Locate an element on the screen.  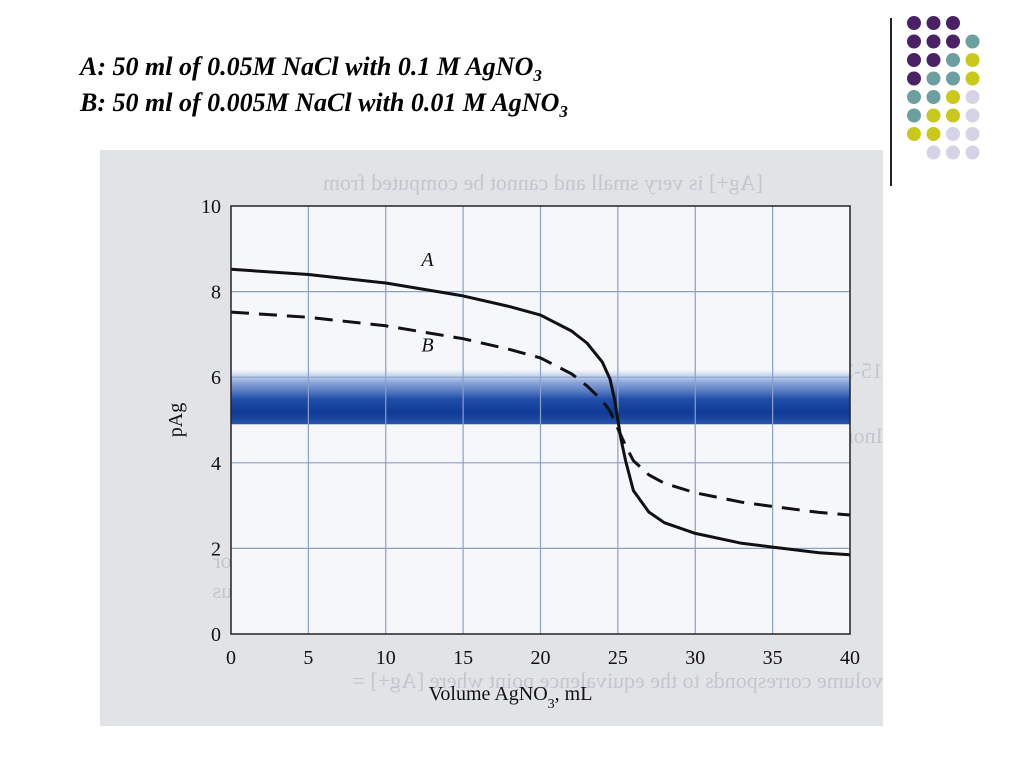
x-tick-label: 5 is located at coordinates (308, 658).